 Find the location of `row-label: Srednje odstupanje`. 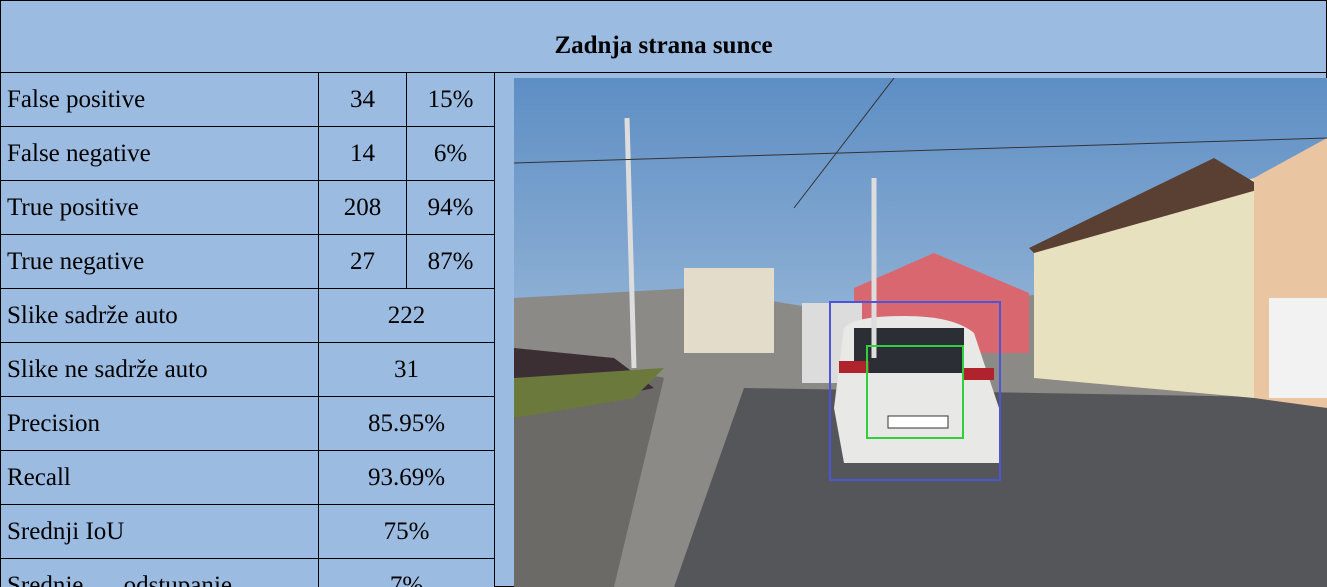

row-label: Srednje odstupanje is located at coordinates (159, 572).